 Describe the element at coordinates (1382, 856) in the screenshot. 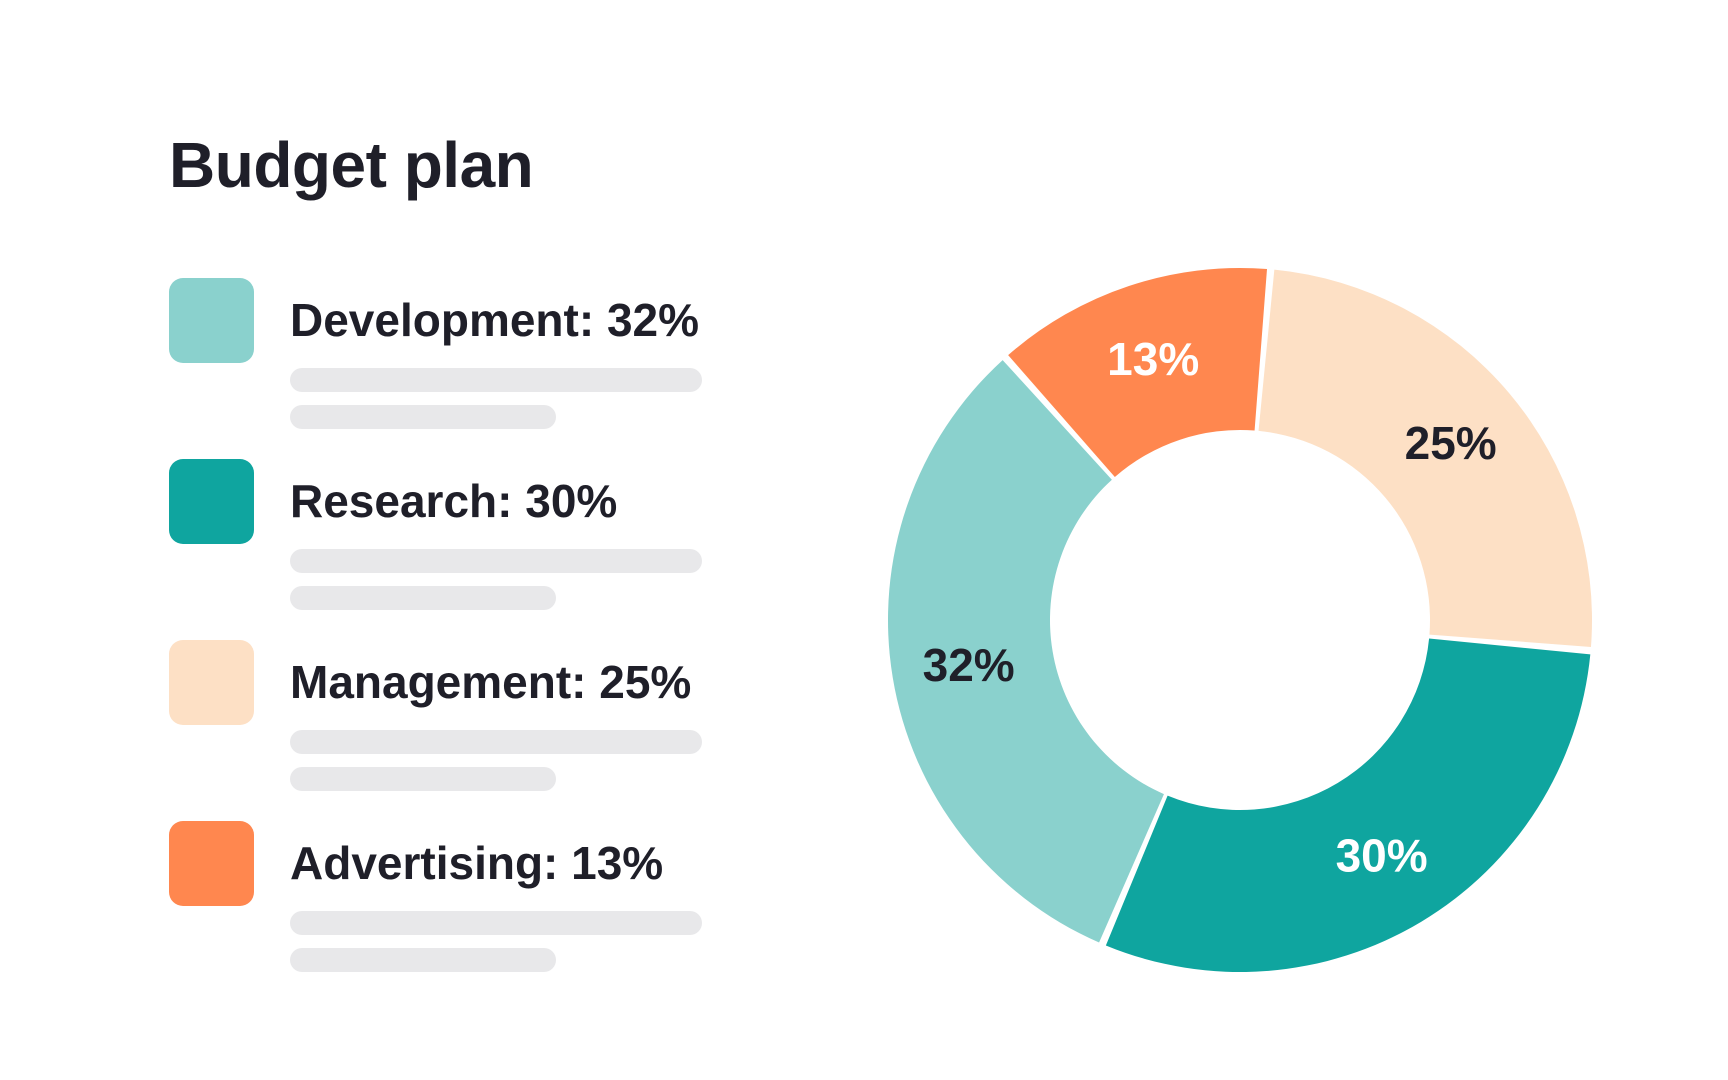

I see `slice-label-research: 30%` at that location.